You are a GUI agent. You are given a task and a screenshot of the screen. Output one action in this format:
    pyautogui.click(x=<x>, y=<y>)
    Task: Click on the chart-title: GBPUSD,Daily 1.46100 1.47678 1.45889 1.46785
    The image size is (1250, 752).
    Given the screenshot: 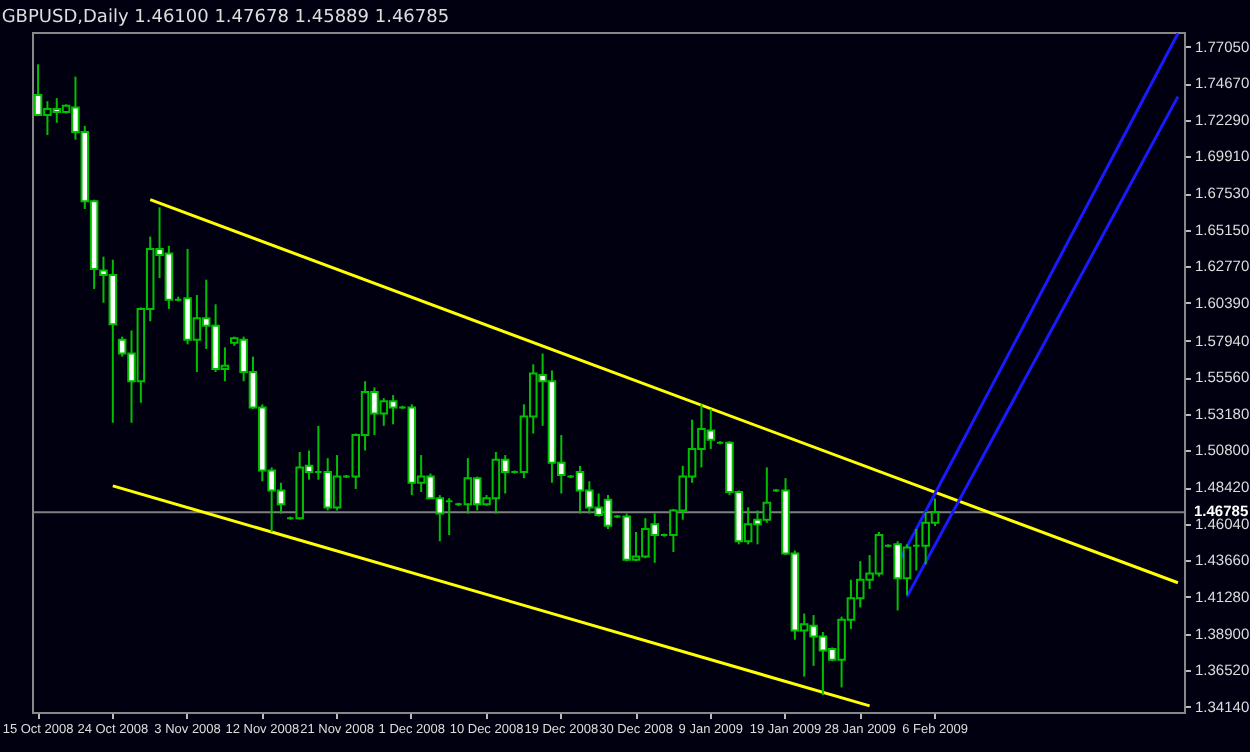 What is the action you would take?
    pyautogui.click(x=225, y=18)
    